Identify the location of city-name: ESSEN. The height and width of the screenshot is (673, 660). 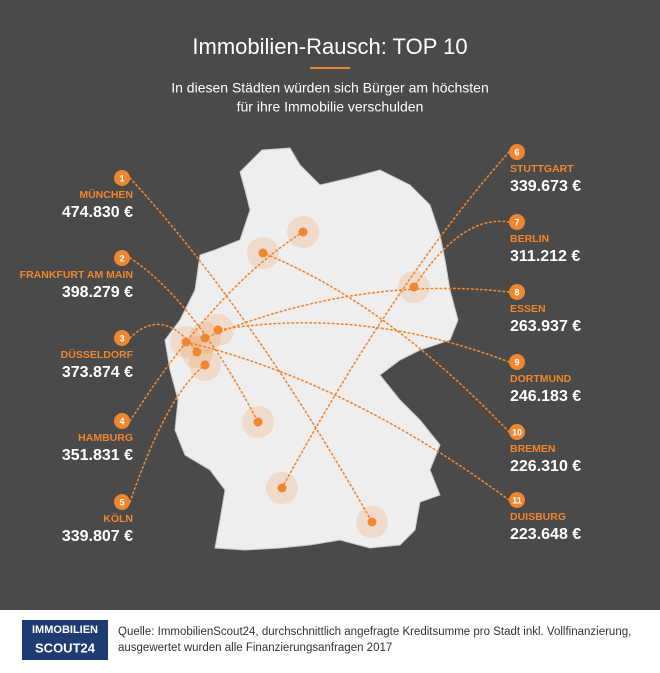
(528, 309).